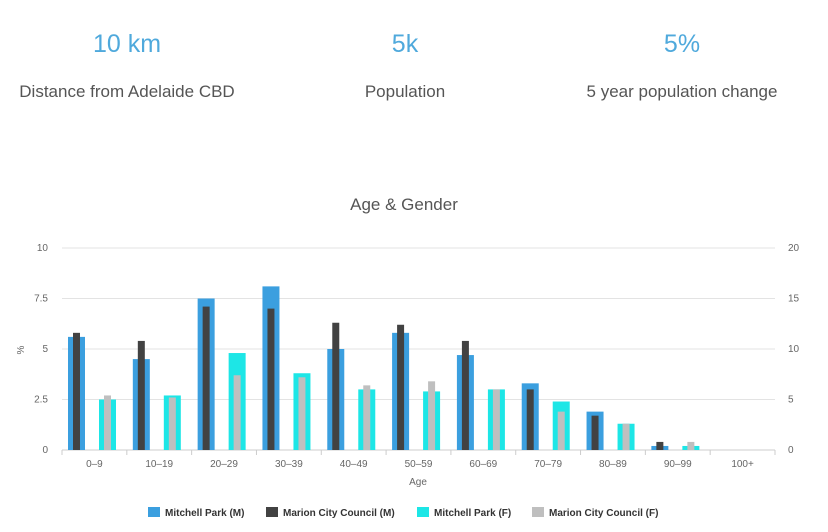  What do you see at coordinates (794, 349) in the screenshot?
I see `y2-tick-label: 10` at bounding box center [794, 349].